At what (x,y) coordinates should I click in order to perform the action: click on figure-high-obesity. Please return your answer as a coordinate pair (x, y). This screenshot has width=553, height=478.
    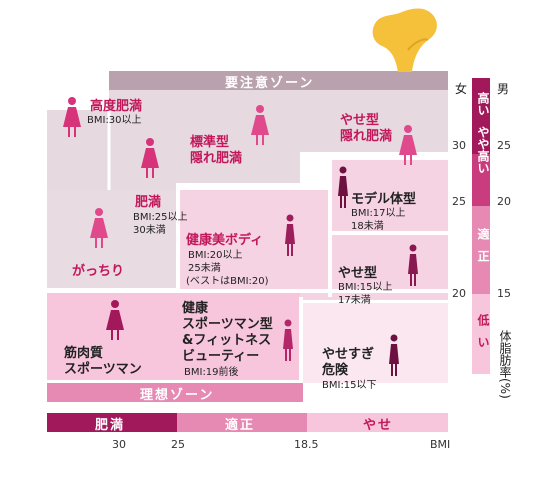
    Looking at the image, I should click on (72, 117).